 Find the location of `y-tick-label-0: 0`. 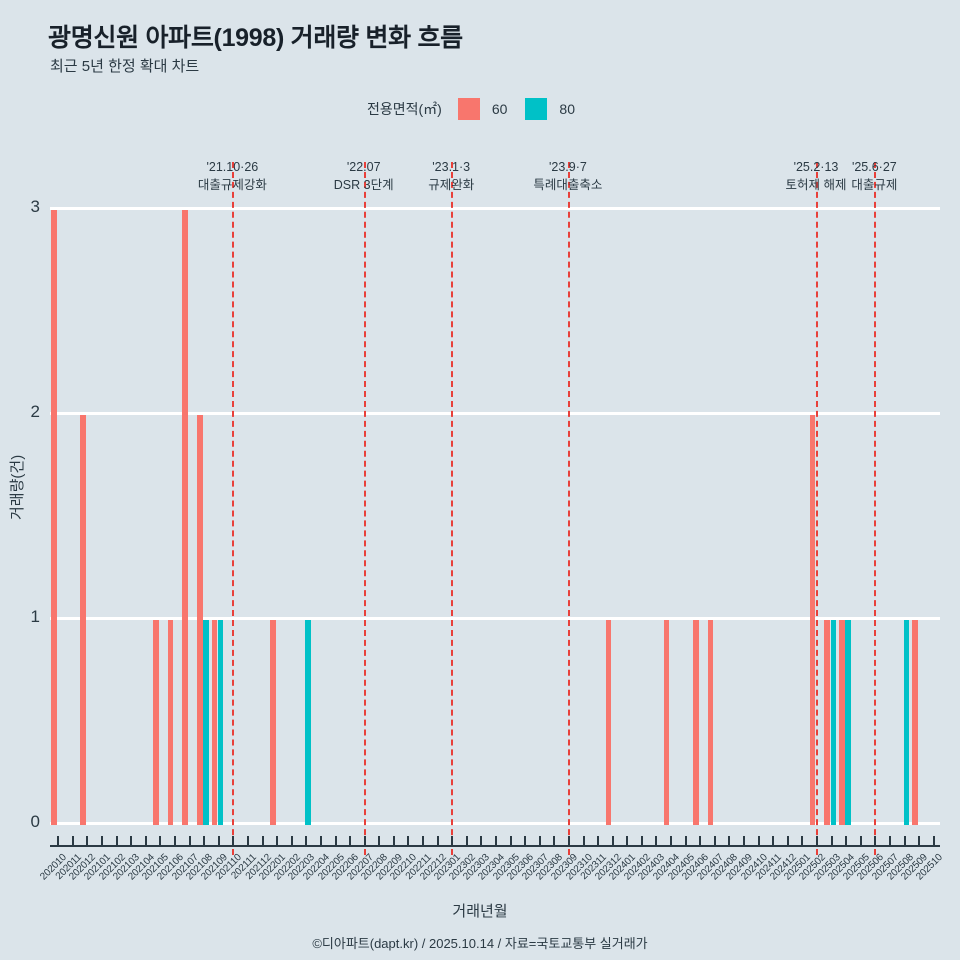

y-tick-label-0: 0 is located at coordinates (35, 821).